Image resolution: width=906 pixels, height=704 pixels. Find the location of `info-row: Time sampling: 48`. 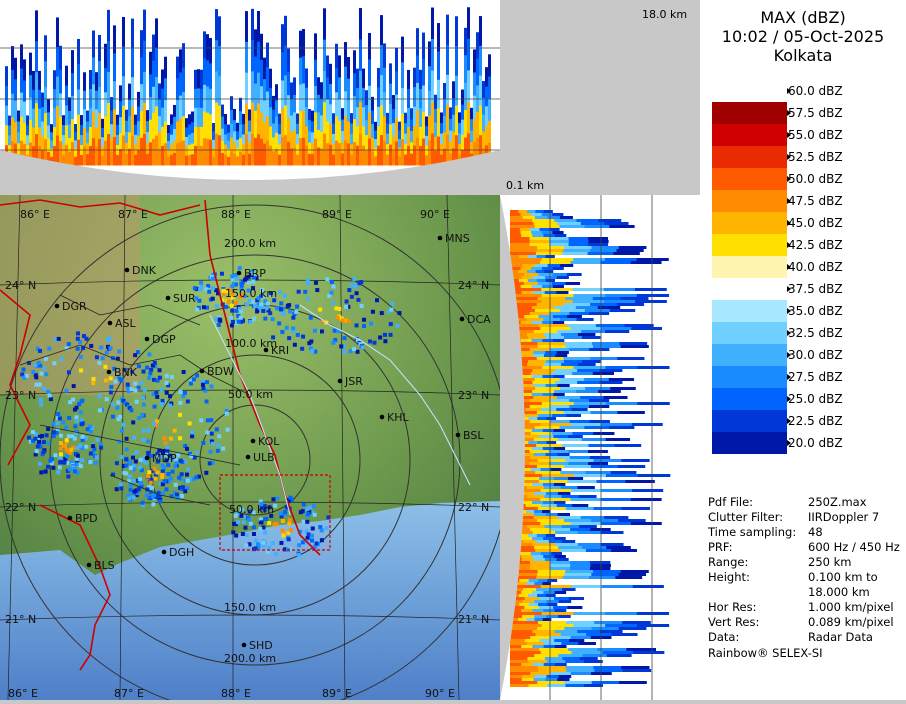

info-row: Time sampling: 48 is located at coordinates (765, 532).